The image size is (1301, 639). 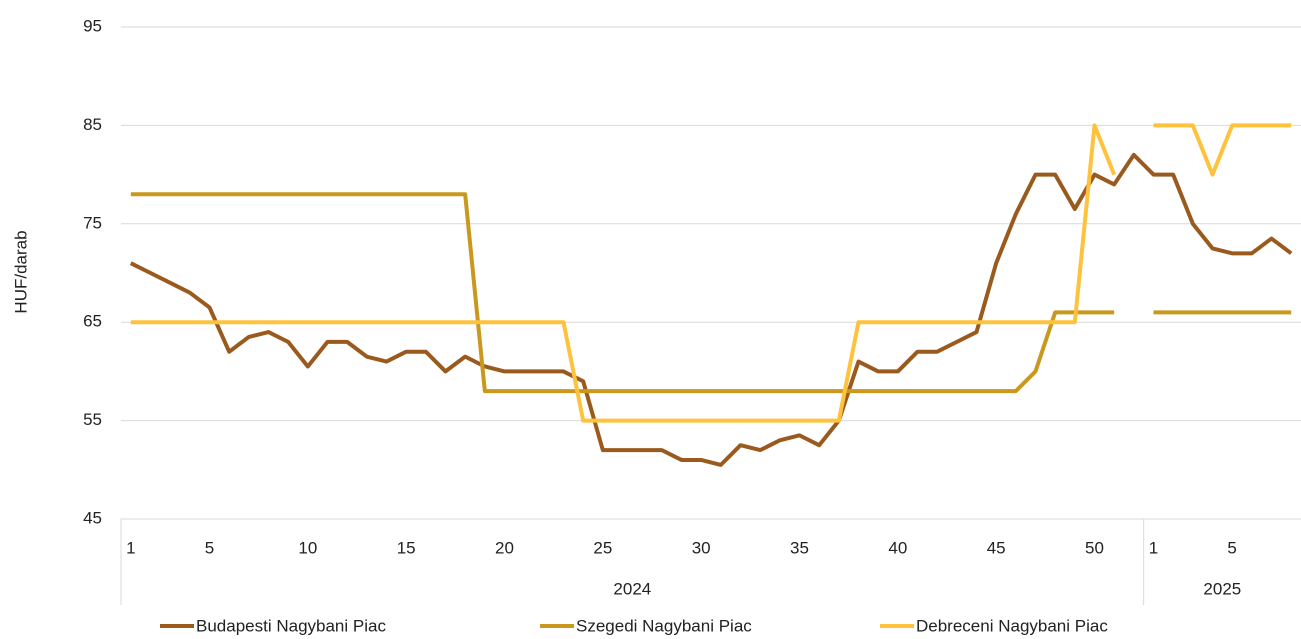 What do you see at coordinates (602, 547) in the screenshot?
I see `x-tick-label: 25` at bounding box center [602, 547].